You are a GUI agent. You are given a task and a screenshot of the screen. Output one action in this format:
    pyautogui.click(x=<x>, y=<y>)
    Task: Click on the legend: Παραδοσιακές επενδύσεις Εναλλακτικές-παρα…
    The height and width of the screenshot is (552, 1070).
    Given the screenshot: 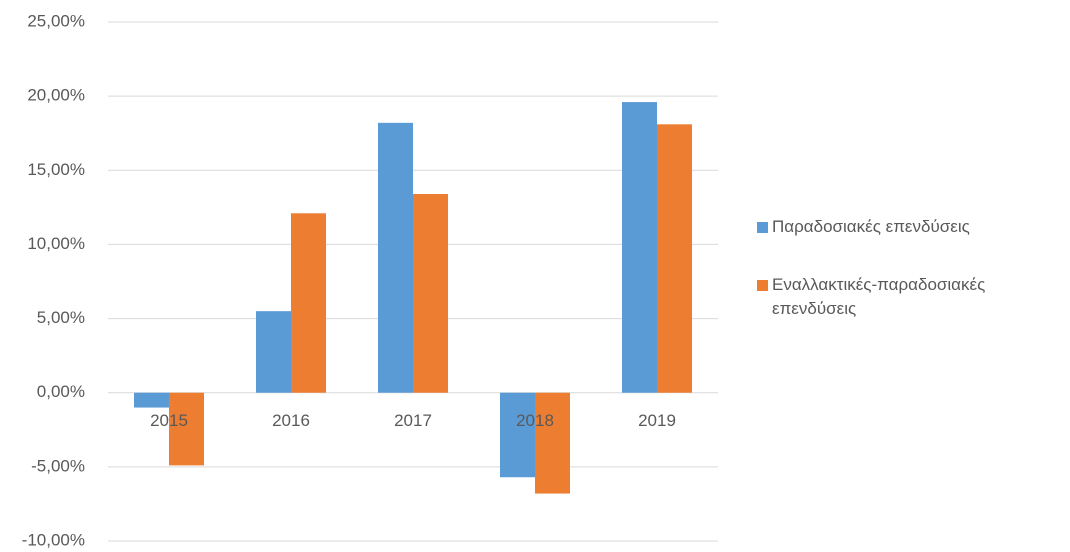 What is the action you would take?
    pyautogui.click(x=909, y=285)
    